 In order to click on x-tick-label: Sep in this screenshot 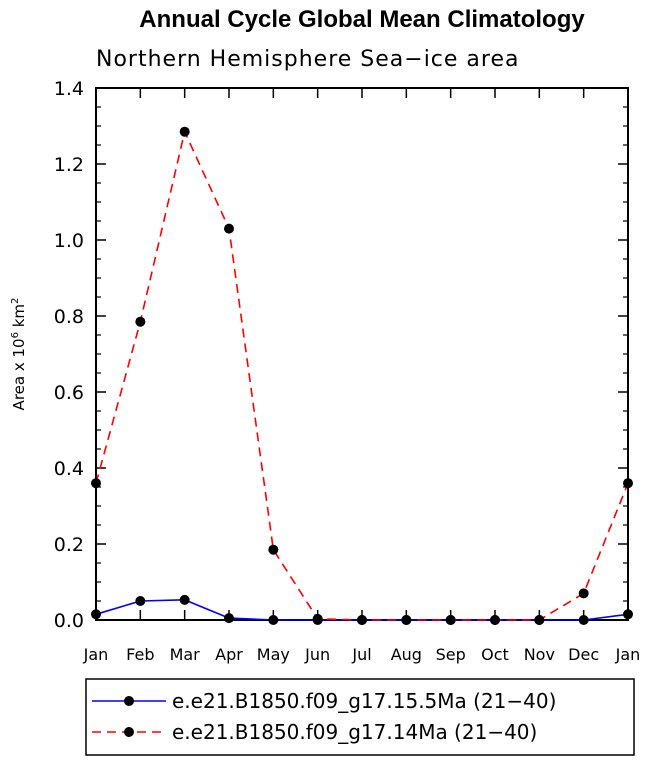, I will do `click(451, 654)`.